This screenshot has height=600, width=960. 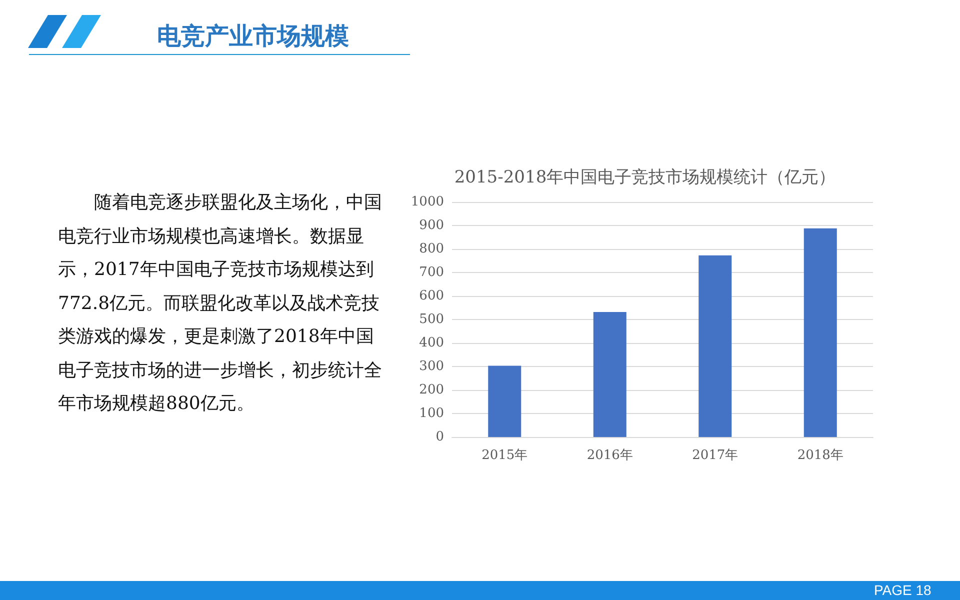 What do you see at coordinates (253, 36) in the screenshot?
I see `text: 电竞产业市场规模` at bounding box center [253, 36].